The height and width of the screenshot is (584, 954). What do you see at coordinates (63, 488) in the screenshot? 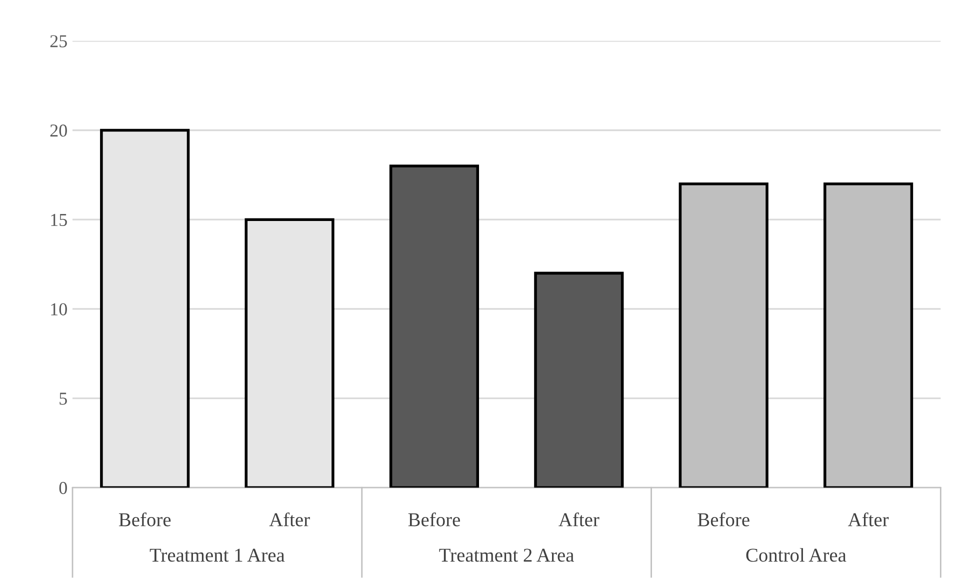
I see `y-tick-label: 0` at bounding box center [63, 488].